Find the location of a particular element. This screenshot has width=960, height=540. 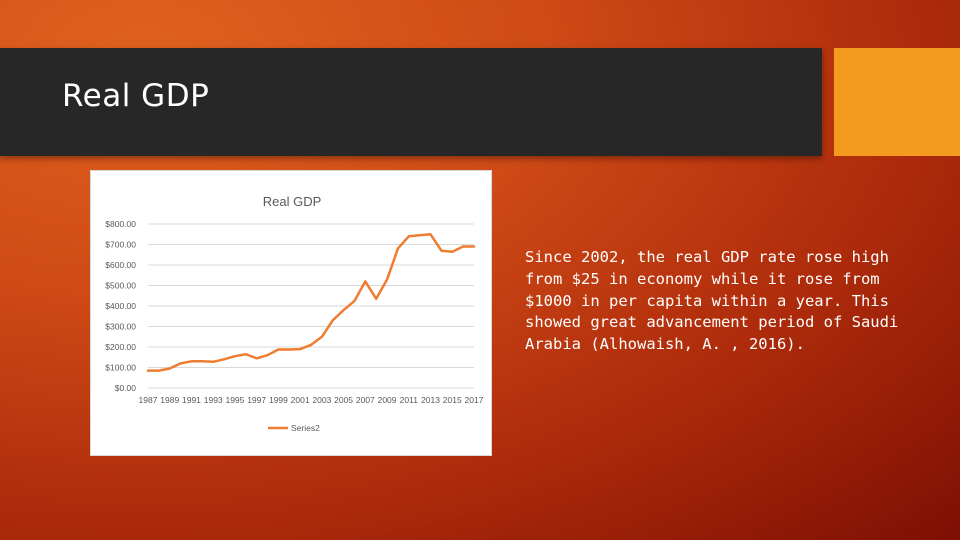

x-tick-label: 1999 is located at coordinates (278, 400).